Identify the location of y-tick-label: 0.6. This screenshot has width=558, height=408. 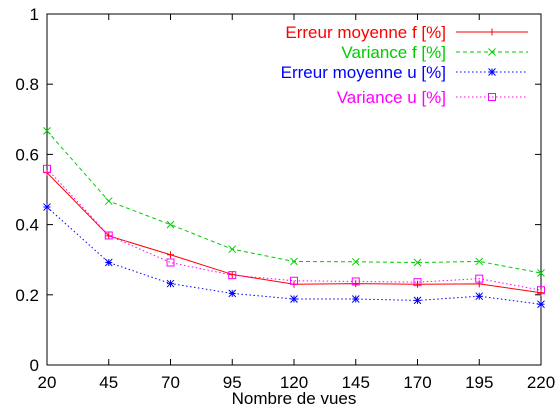
(27, 154).